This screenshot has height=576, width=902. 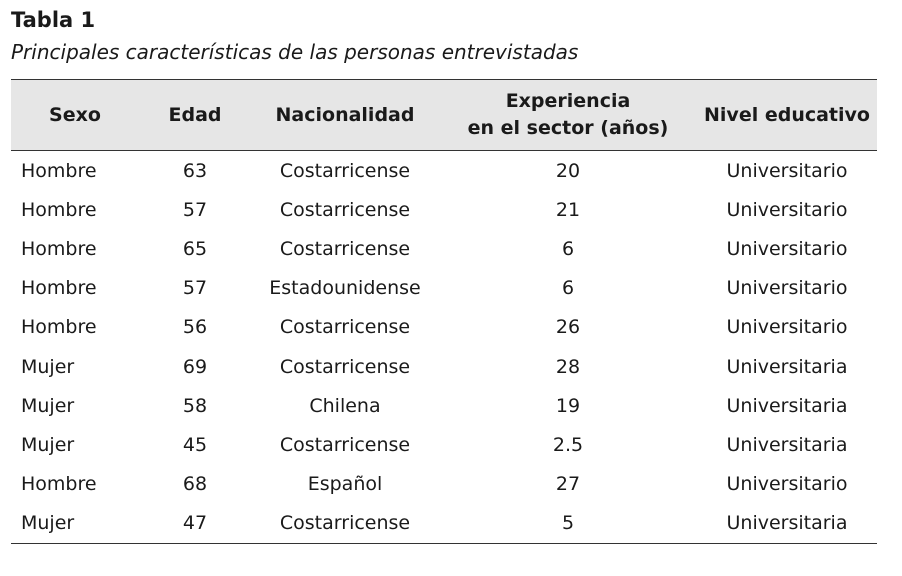 I want to click on cell-edad: 47, so click(x=195, y=523).